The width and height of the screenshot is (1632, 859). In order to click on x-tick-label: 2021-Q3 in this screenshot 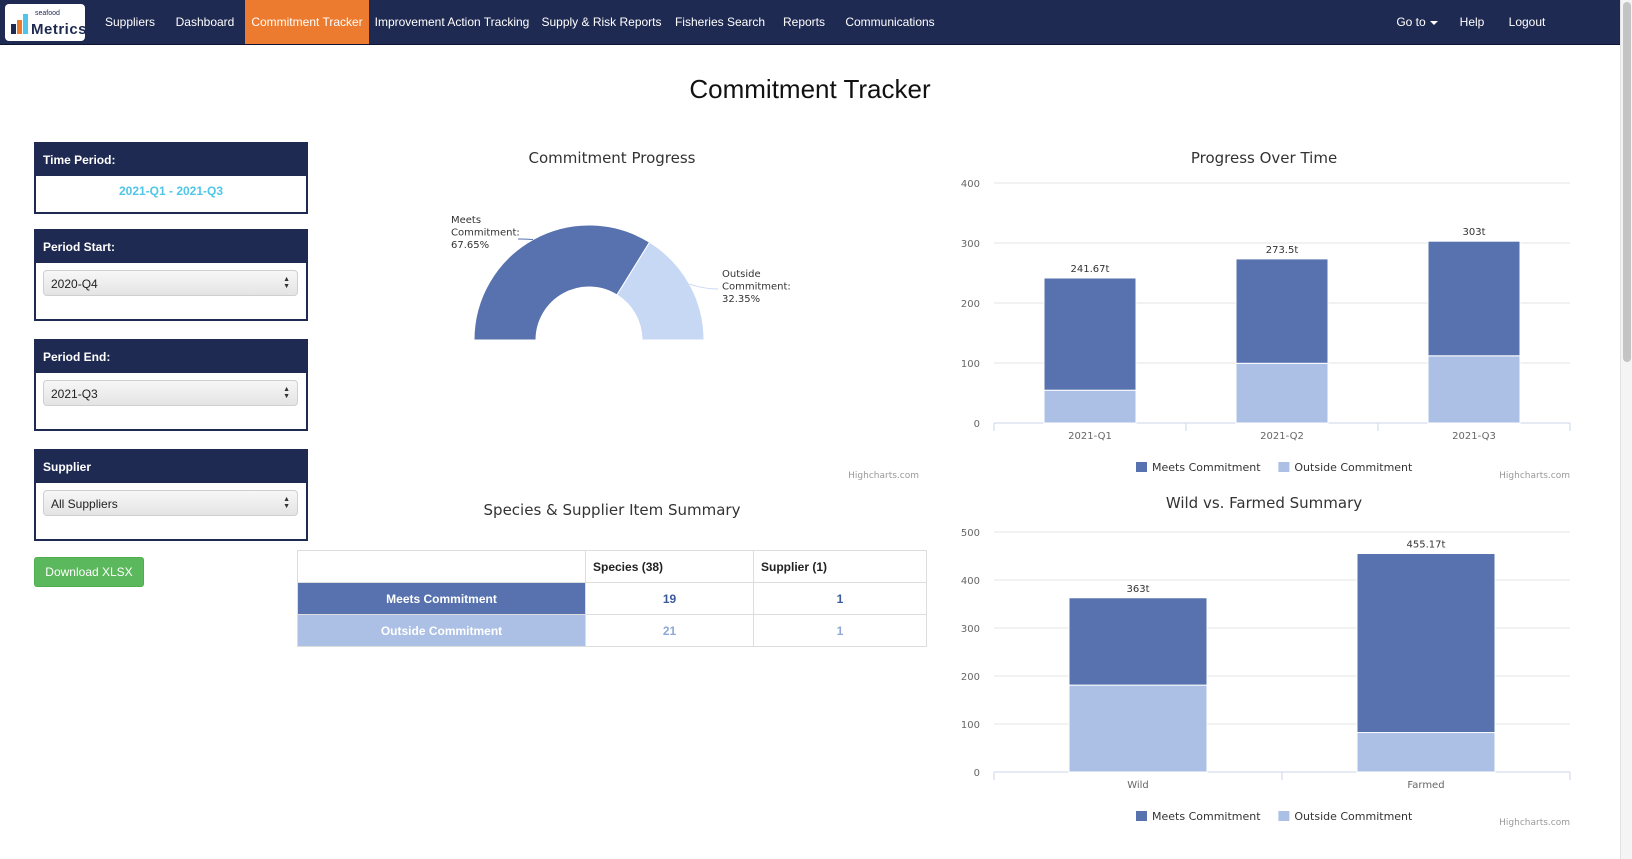, I will do `click(1474, 436)`.